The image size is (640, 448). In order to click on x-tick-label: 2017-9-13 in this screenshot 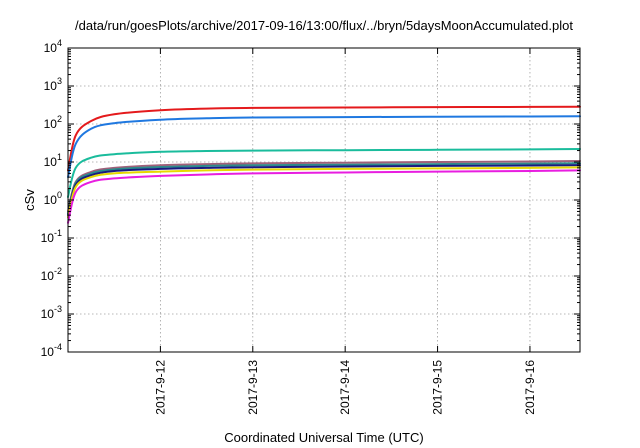, I will do `click(253, 387)`.